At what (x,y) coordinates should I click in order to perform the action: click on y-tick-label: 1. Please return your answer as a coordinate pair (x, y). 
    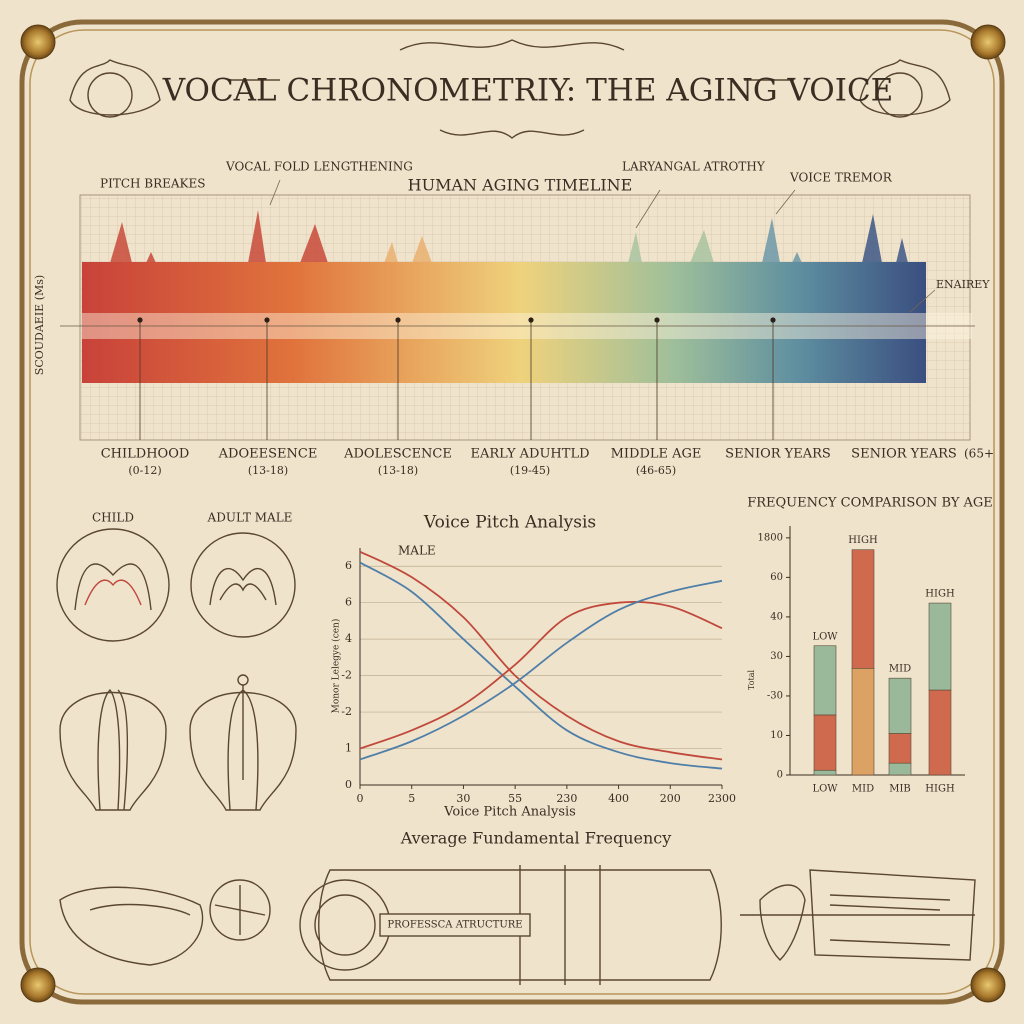
    Looking at the image, I should click on (348, 748).